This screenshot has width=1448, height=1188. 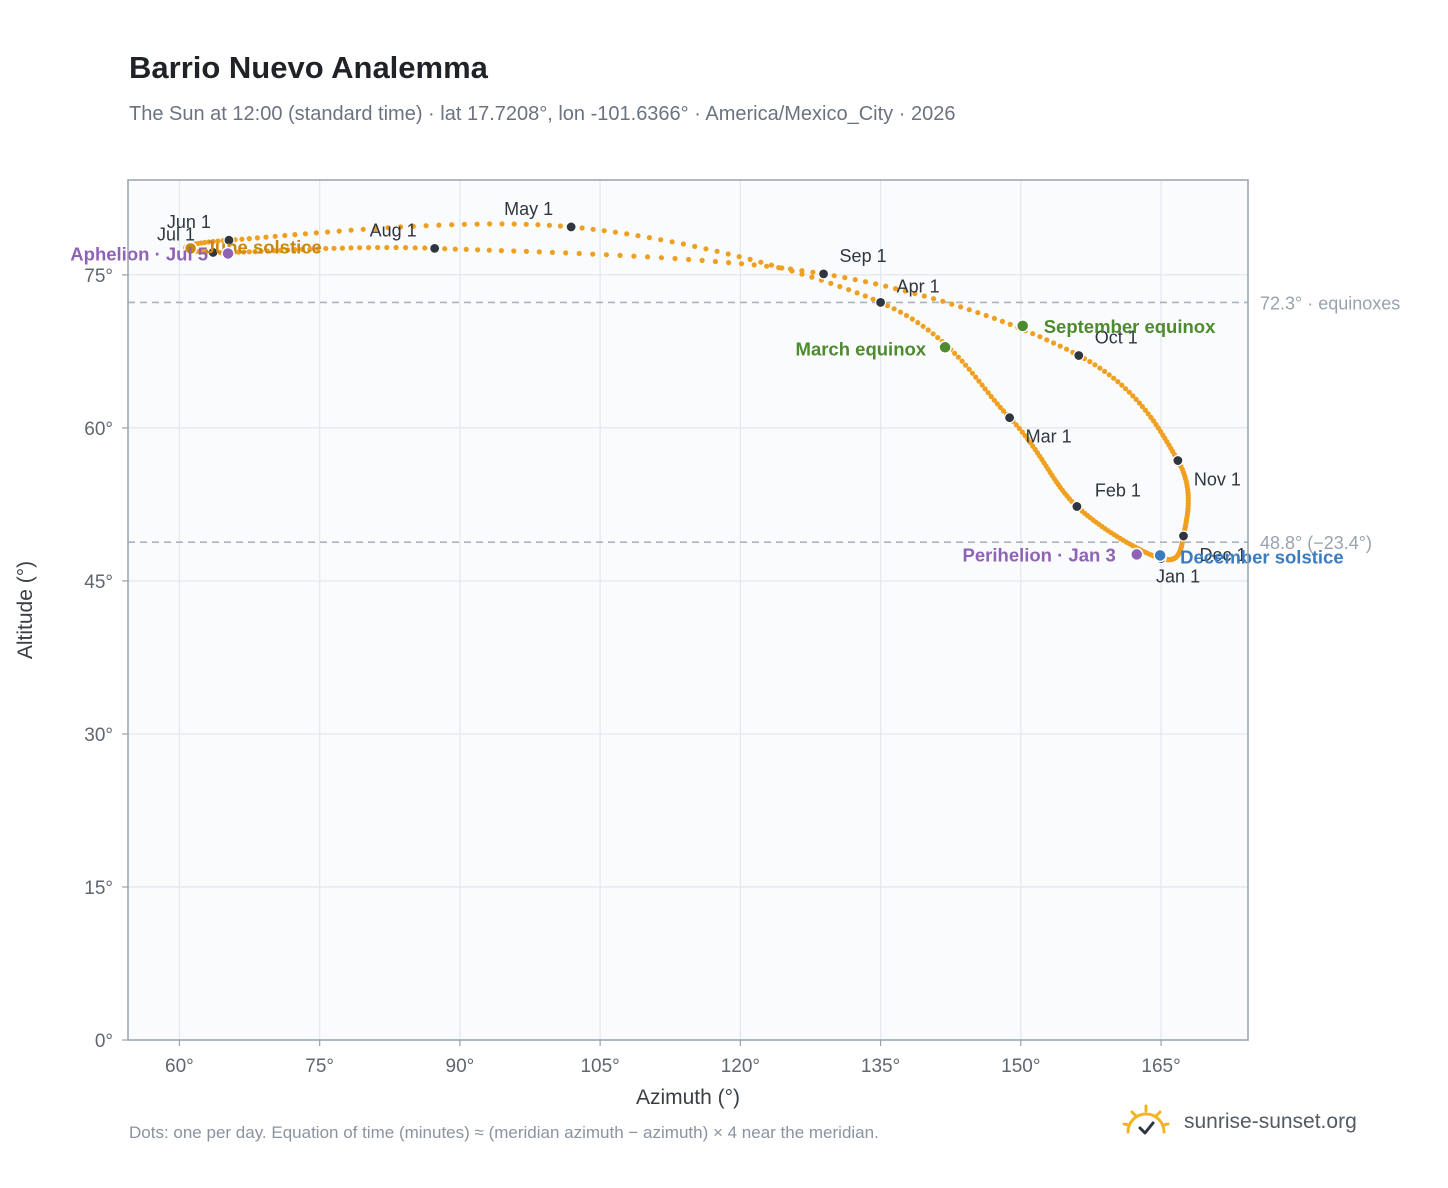 I want to click on x-tick-label: 75°, so click(x=319, y=1066).